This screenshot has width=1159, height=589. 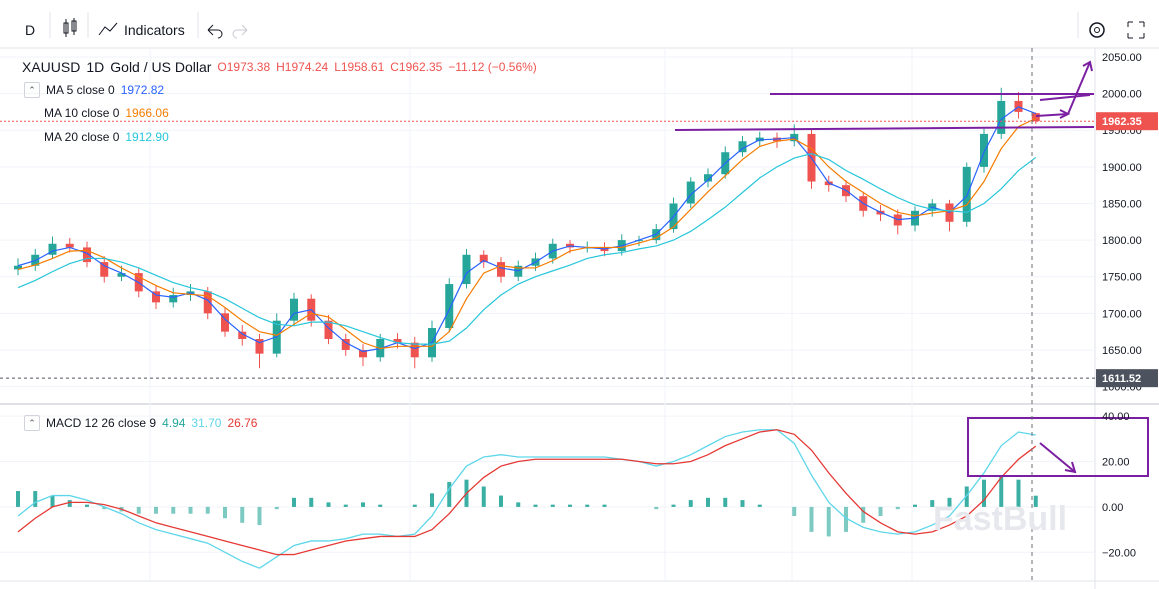 I want to click on y-tick-label: 40.00, so click(x=1116, y=417).